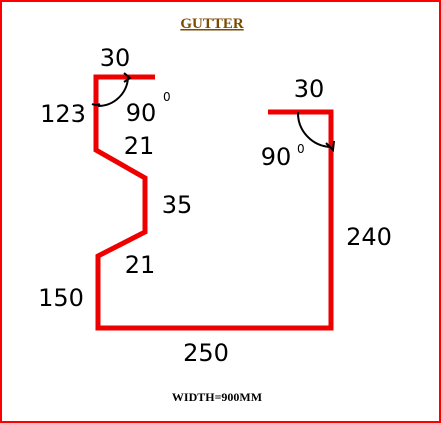 This screenshot has width=441, height=423. Describe the element at coordinates (177, 205) in the screenshot. I see `dim-step-face: 35` at that location.